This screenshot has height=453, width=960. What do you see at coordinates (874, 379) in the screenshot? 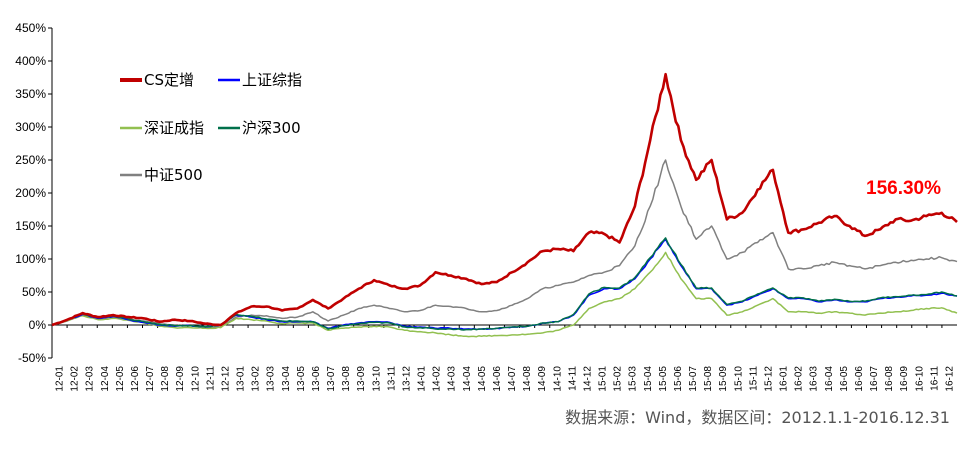
I see `x-tick-label: 16-07` at bounding box center [874, 379].